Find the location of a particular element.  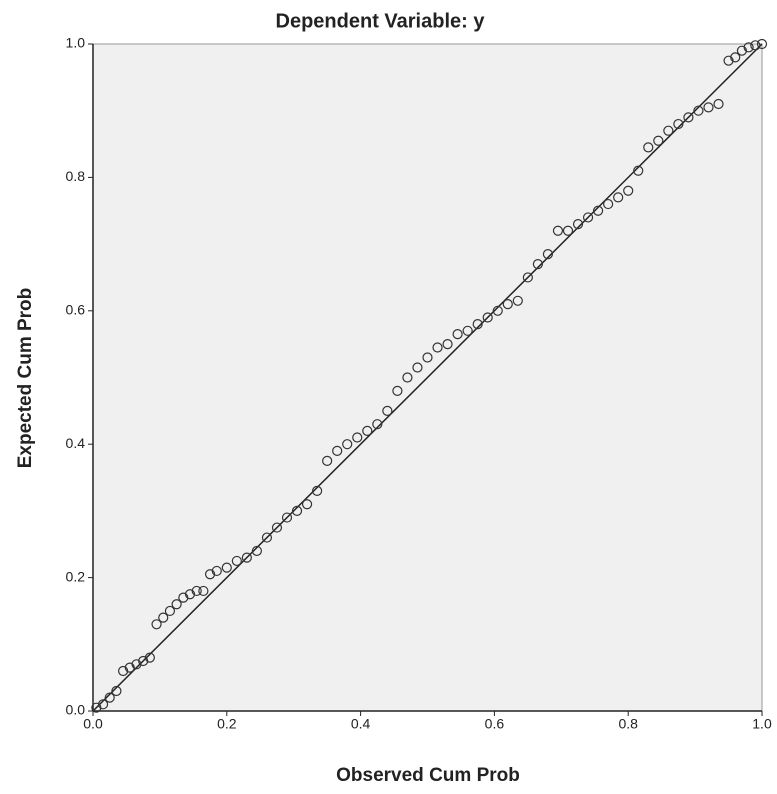

y-tick-label: 0.8 is located at coordinates (76, 176).